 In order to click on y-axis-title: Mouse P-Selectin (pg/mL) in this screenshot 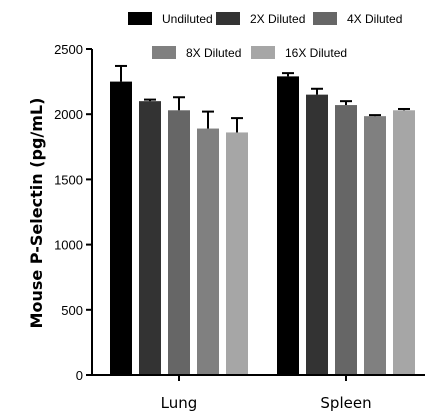, I will do `click(36, 213)`.